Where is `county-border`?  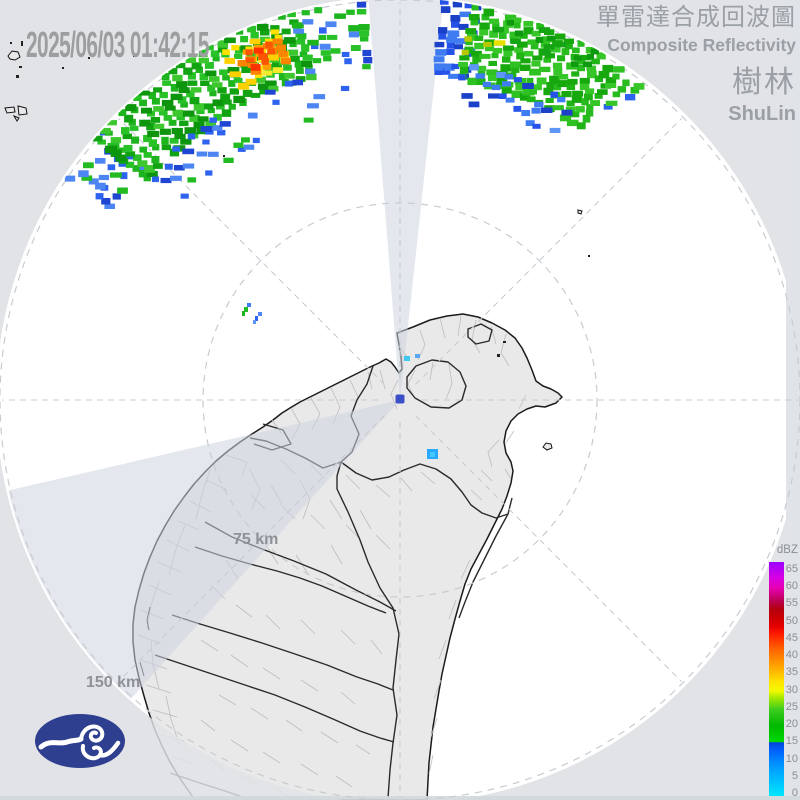 county-border is located at coordinates (480, 334).